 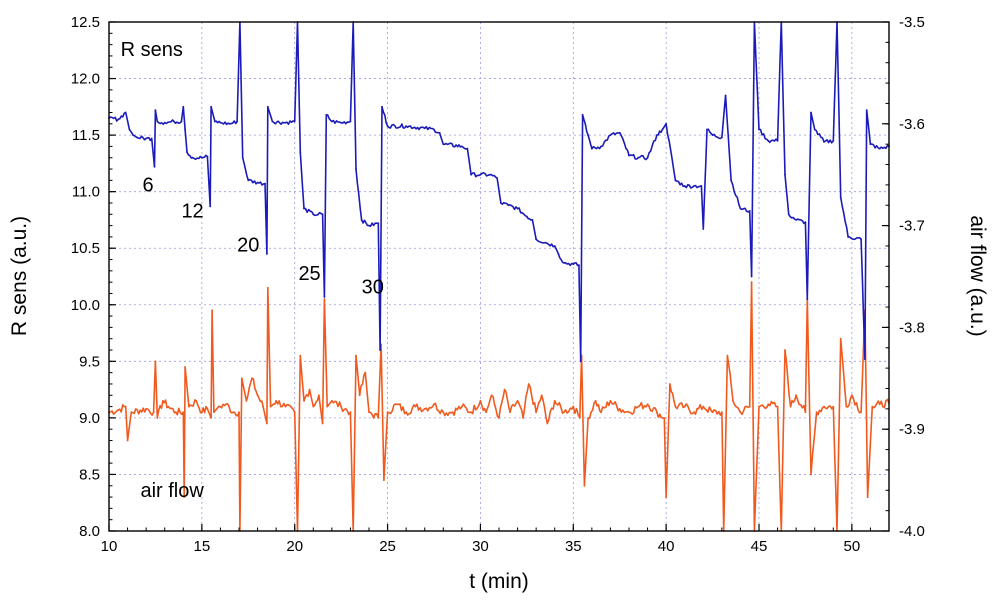 I want to click on y-left-axis-title: R sens (a.u.), so click(x=19, y=276).